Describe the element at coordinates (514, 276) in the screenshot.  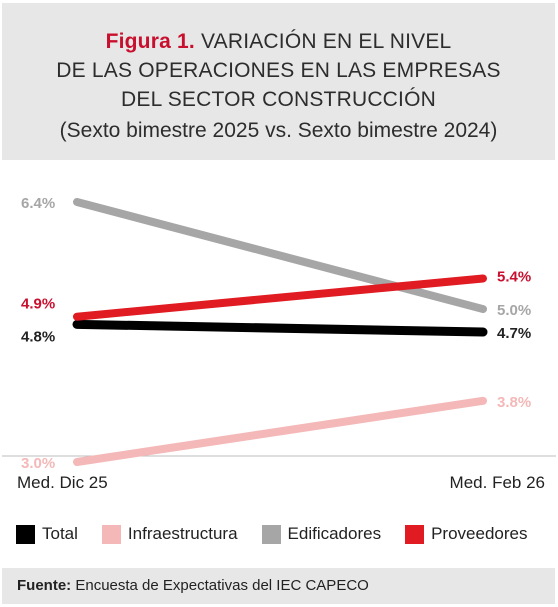
I see `data-label-proveedores-end: 5.4%` at that location.